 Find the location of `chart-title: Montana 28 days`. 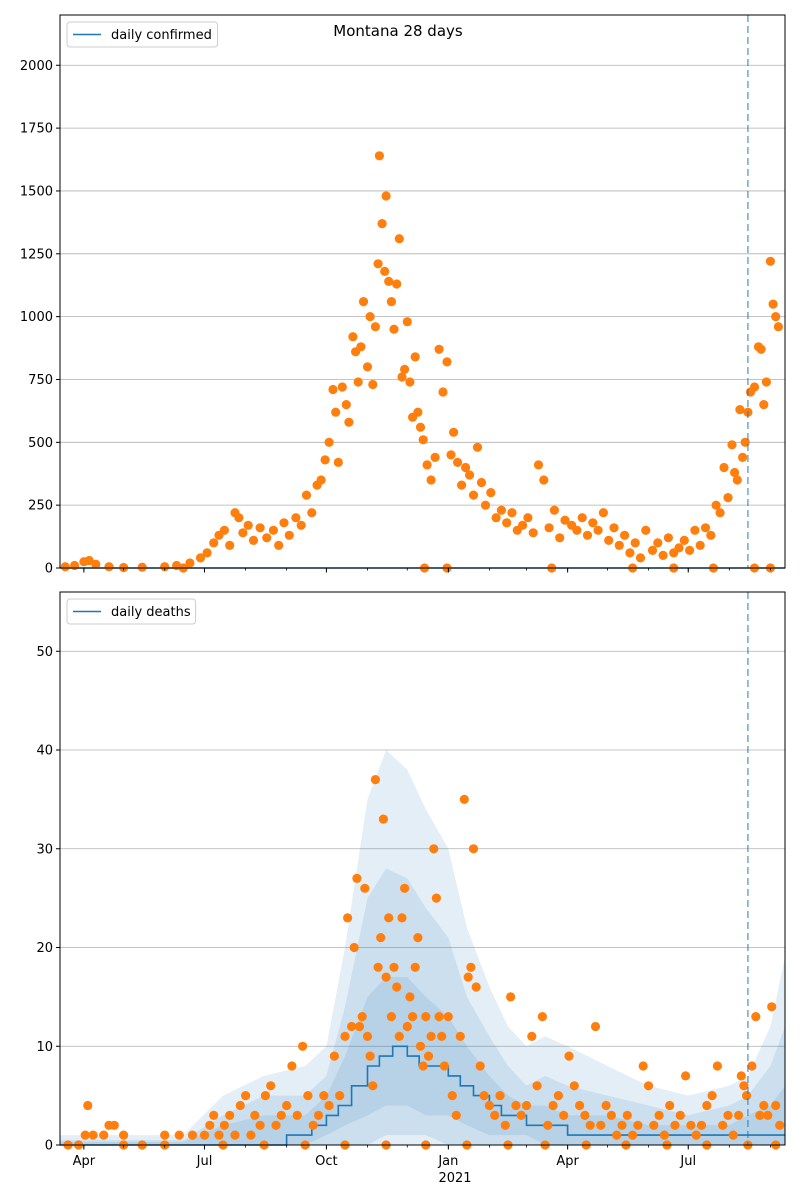

chart-title: Montana 28 days is located at coordinates (398, 31).